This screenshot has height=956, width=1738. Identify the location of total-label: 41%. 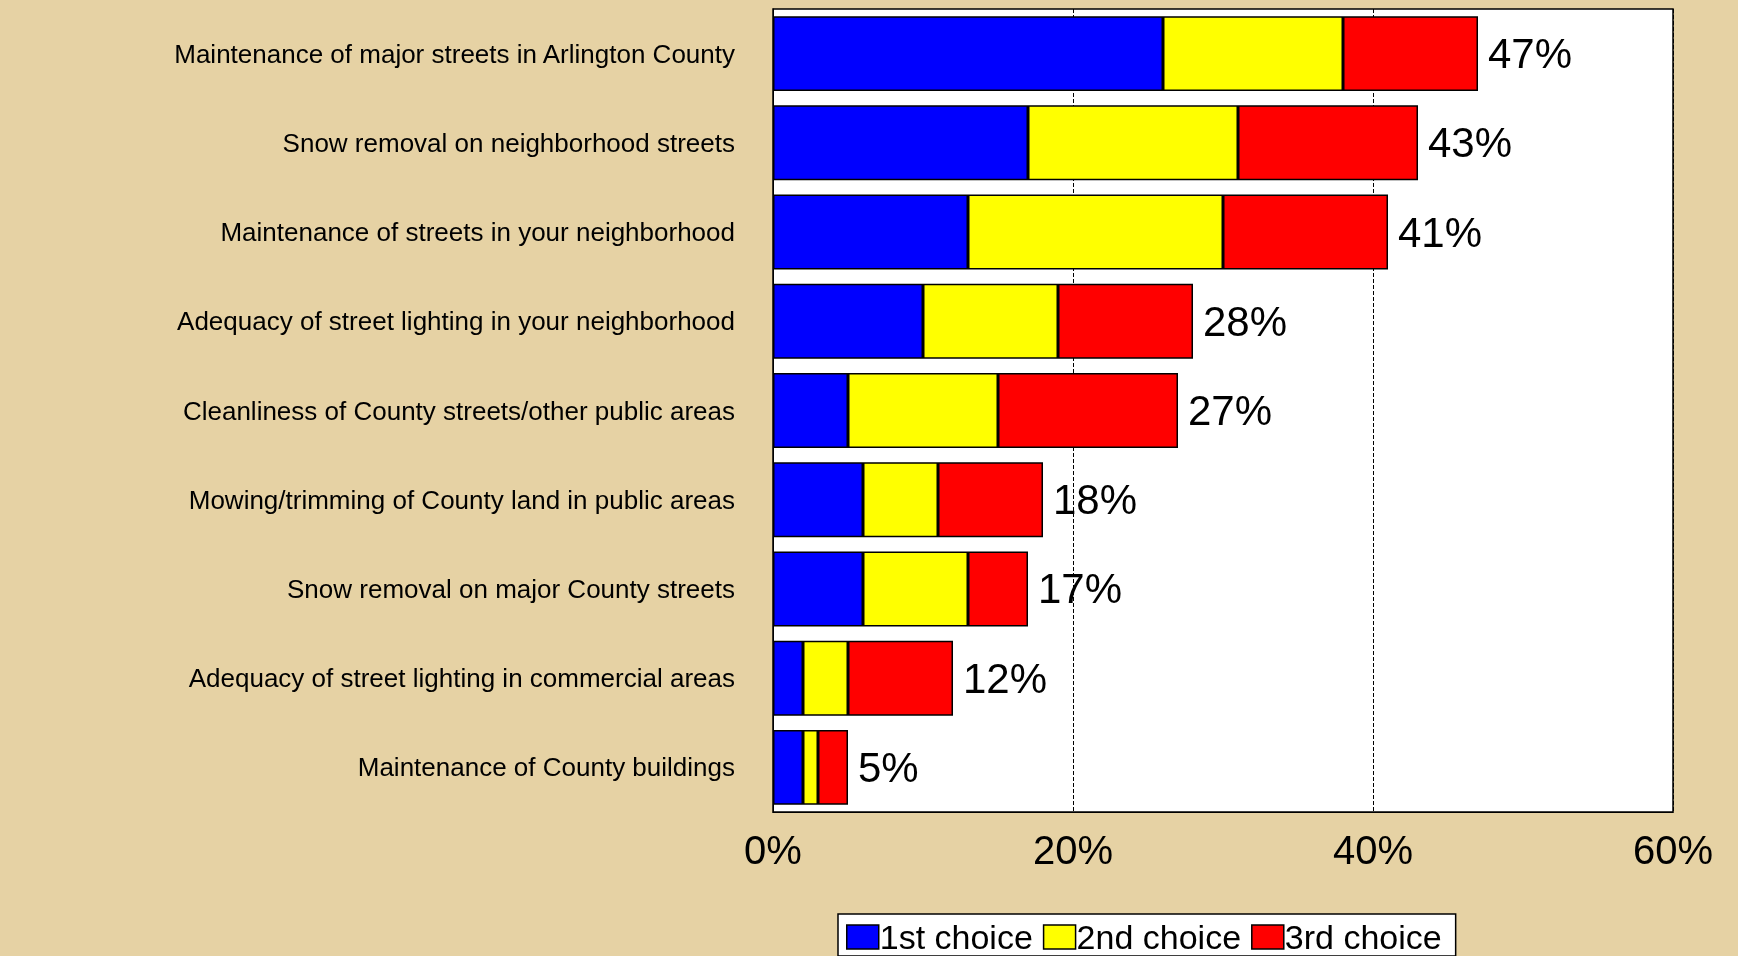
(1440, 232).